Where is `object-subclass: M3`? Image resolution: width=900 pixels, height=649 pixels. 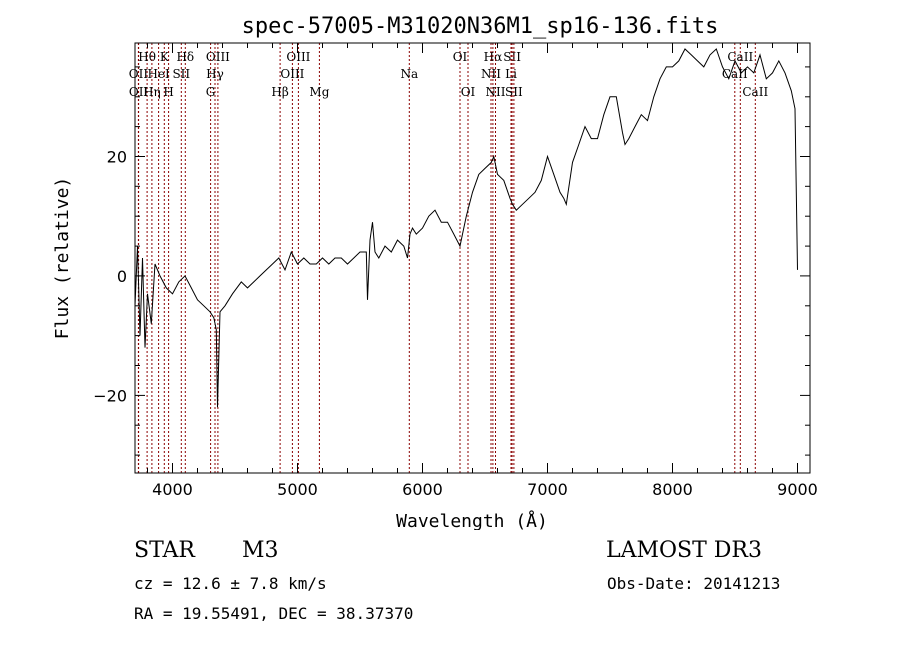
object-subclass: M3 is located at coordinates (260, 550).